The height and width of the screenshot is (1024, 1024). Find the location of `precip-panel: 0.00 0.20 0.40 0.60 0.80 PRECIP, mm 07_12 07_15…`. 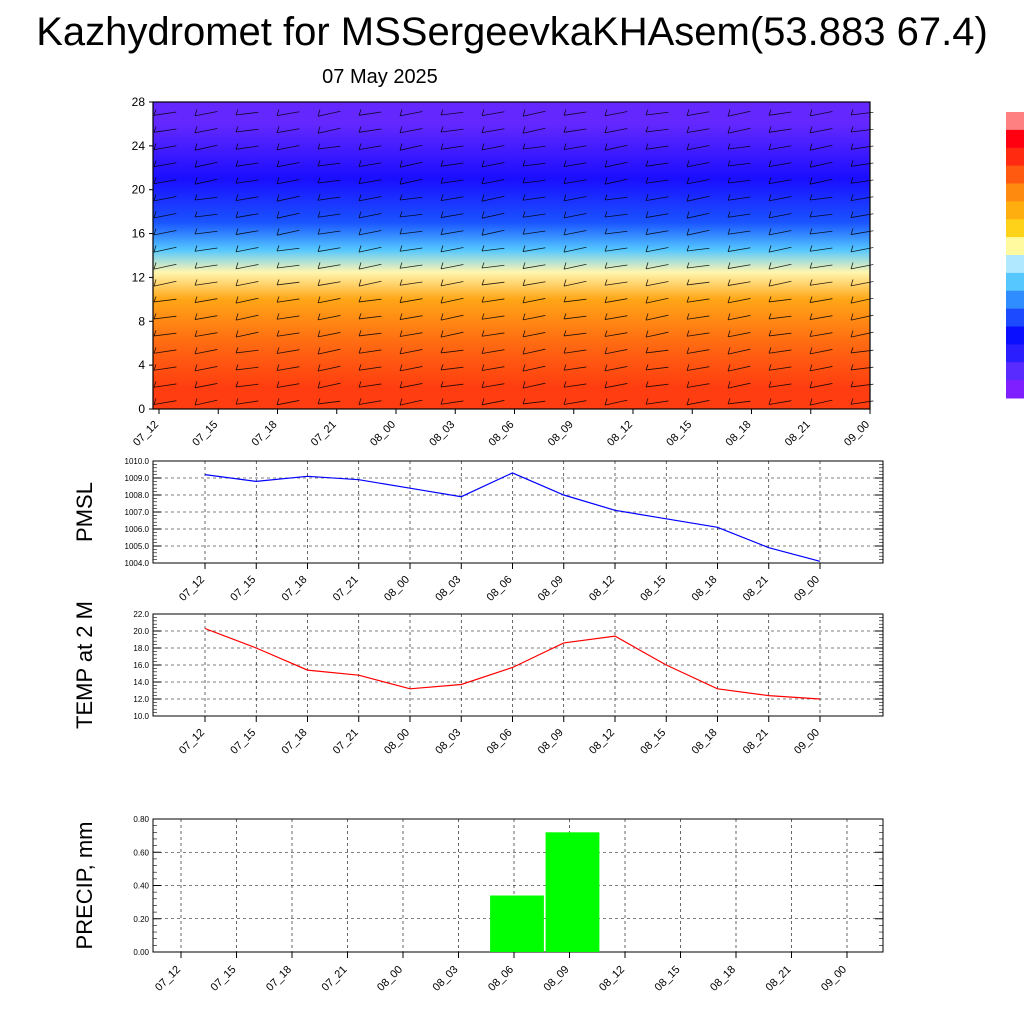

precip-panel: 0.00 0.20 0.40 0.60 0.80 PRECIP, mm 07_12 07_15… is located at coordinates (478, 904).